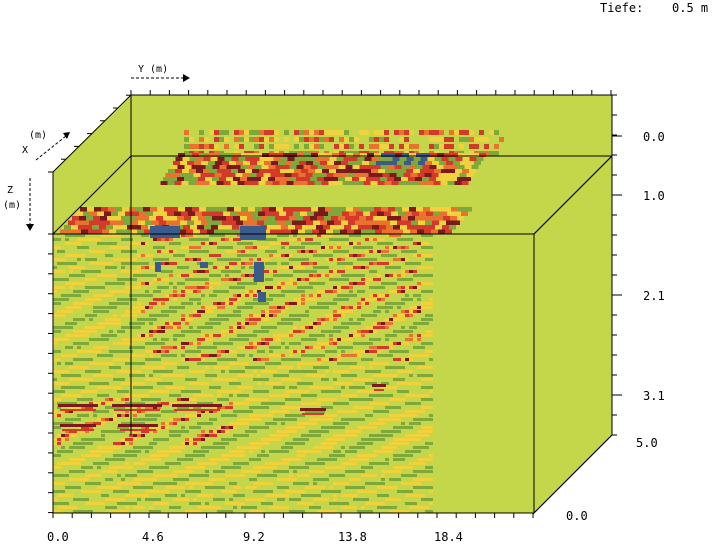 Image resolution: width=720 pixels, height=548 pixels. What do you see at coordinates (38, 135) in the screenshot?
I see `x-axis-unit: (m)` at bounding box center [38, 135].